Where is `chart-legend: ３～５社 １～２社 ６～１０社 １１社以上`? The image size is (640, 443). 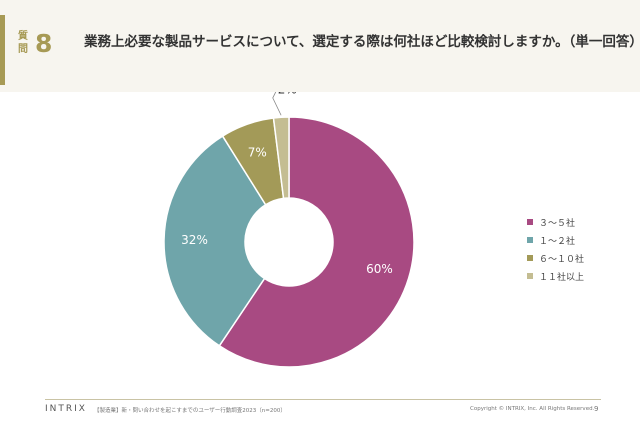
chart-legend: ３～５社 １～２社 ６～１０社 １１社以上 is located at coordinates (555, 249).